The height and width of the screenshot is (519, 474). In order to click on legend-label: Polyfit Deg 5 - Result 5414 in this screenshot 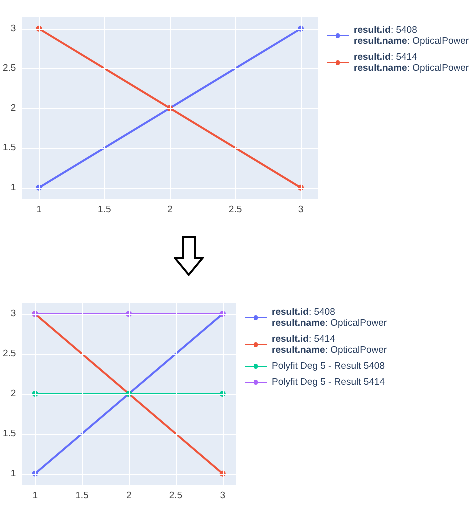, I will do `click(329, 382)`.